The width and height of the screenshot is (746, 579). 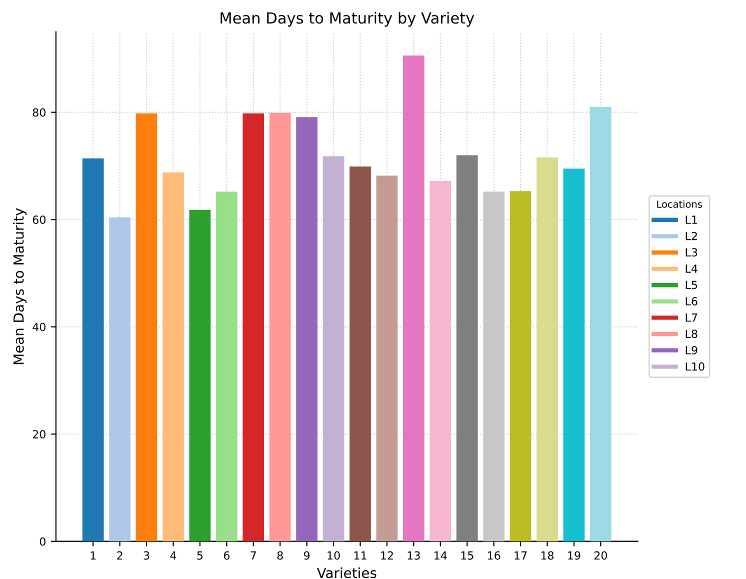 What do you see at coordinates (347, 19) in the screenshot?
I see `chart-title: Mean Days to Maturity by Variety` at bounding box center [347, 19].